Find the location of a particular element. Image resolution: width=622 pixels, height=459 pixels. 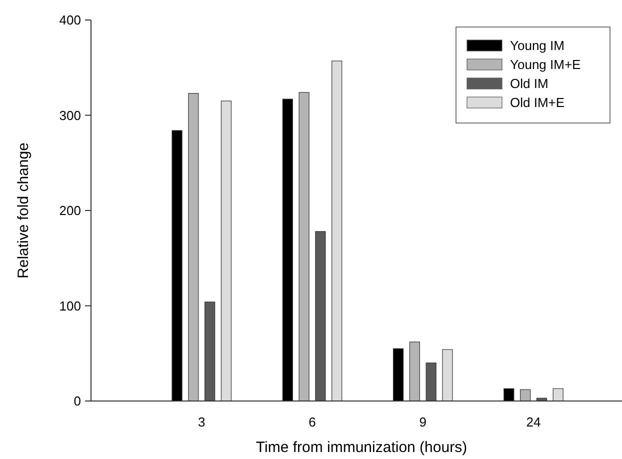

x-tick-label: 24 is located at coordinates (533, 422).